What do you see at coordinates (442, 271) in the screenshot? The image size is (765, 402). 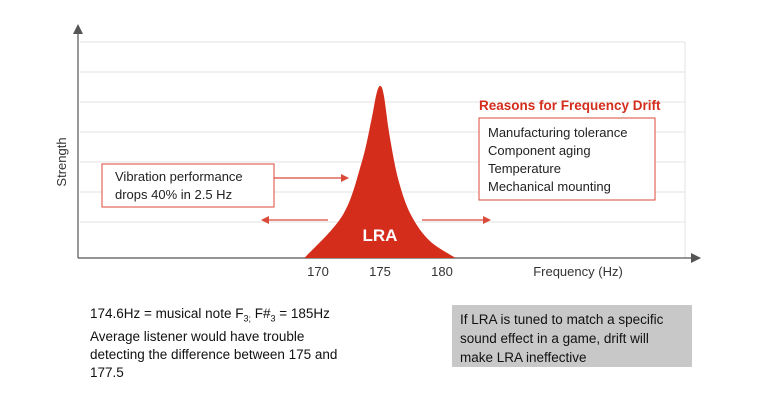 I see `x-tick-label: 180` at bounding box center [442, 271].